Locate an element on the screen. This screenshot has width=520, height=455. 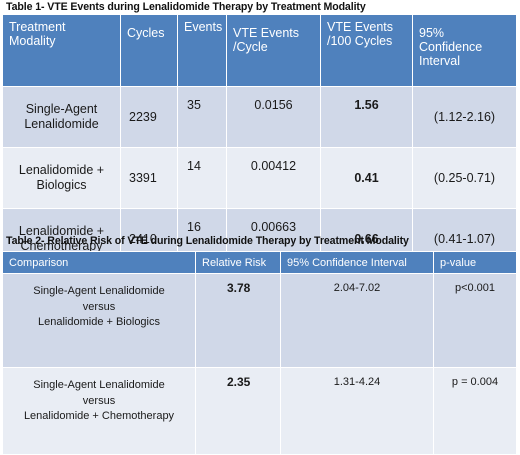
header-vte-events-per-cycle: VTE Events /Cycle is located at coordinates (273, 50).